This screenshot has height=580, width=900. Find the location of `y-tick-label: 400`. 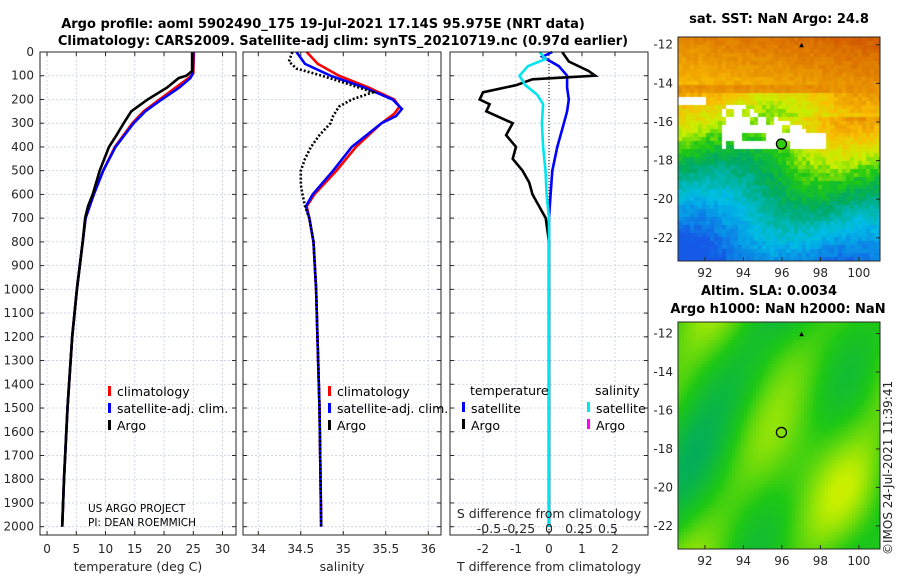

y-tick-label: 400 is located at coordinates (22, 147).